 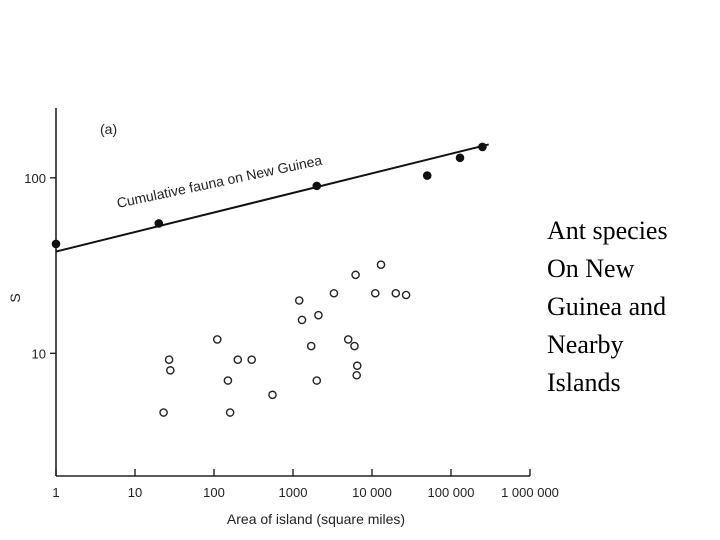 I want to click on side-note-line: Islands, so click(x=584, y=382).